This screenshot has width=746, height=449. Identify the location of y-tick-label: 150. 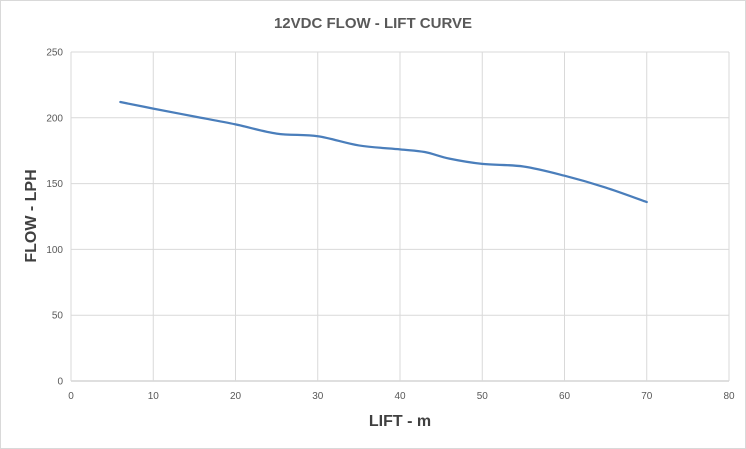
(54, 184).